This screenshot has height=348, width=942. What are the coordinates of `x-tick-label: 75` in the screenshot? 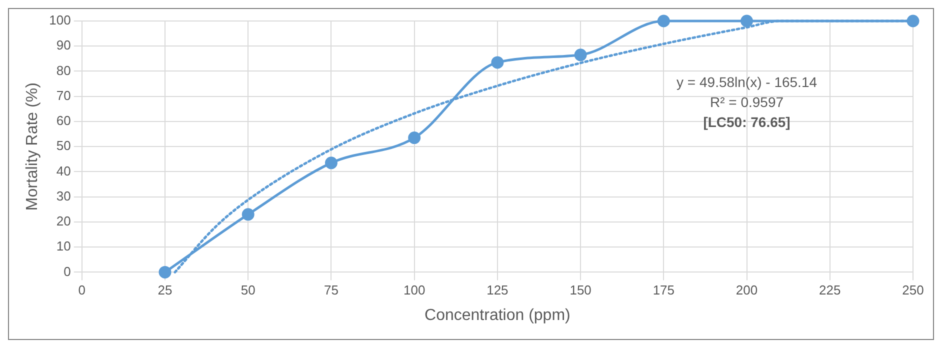 It's located at (331, 290).